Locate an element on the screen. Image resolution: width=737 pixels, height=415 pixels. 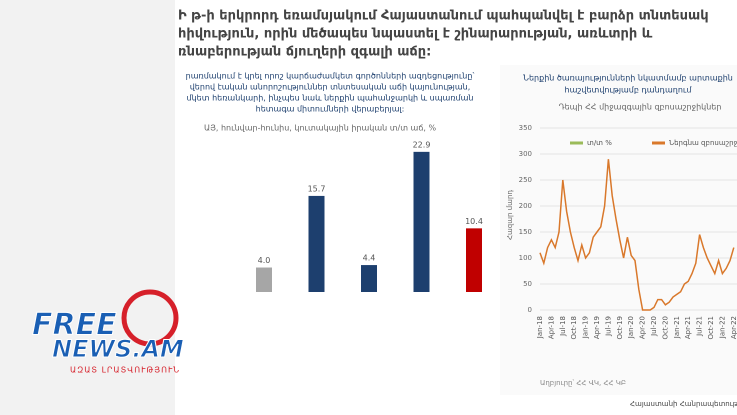
x-tick-label: Oct-19 is located at coordinates (620, 328).